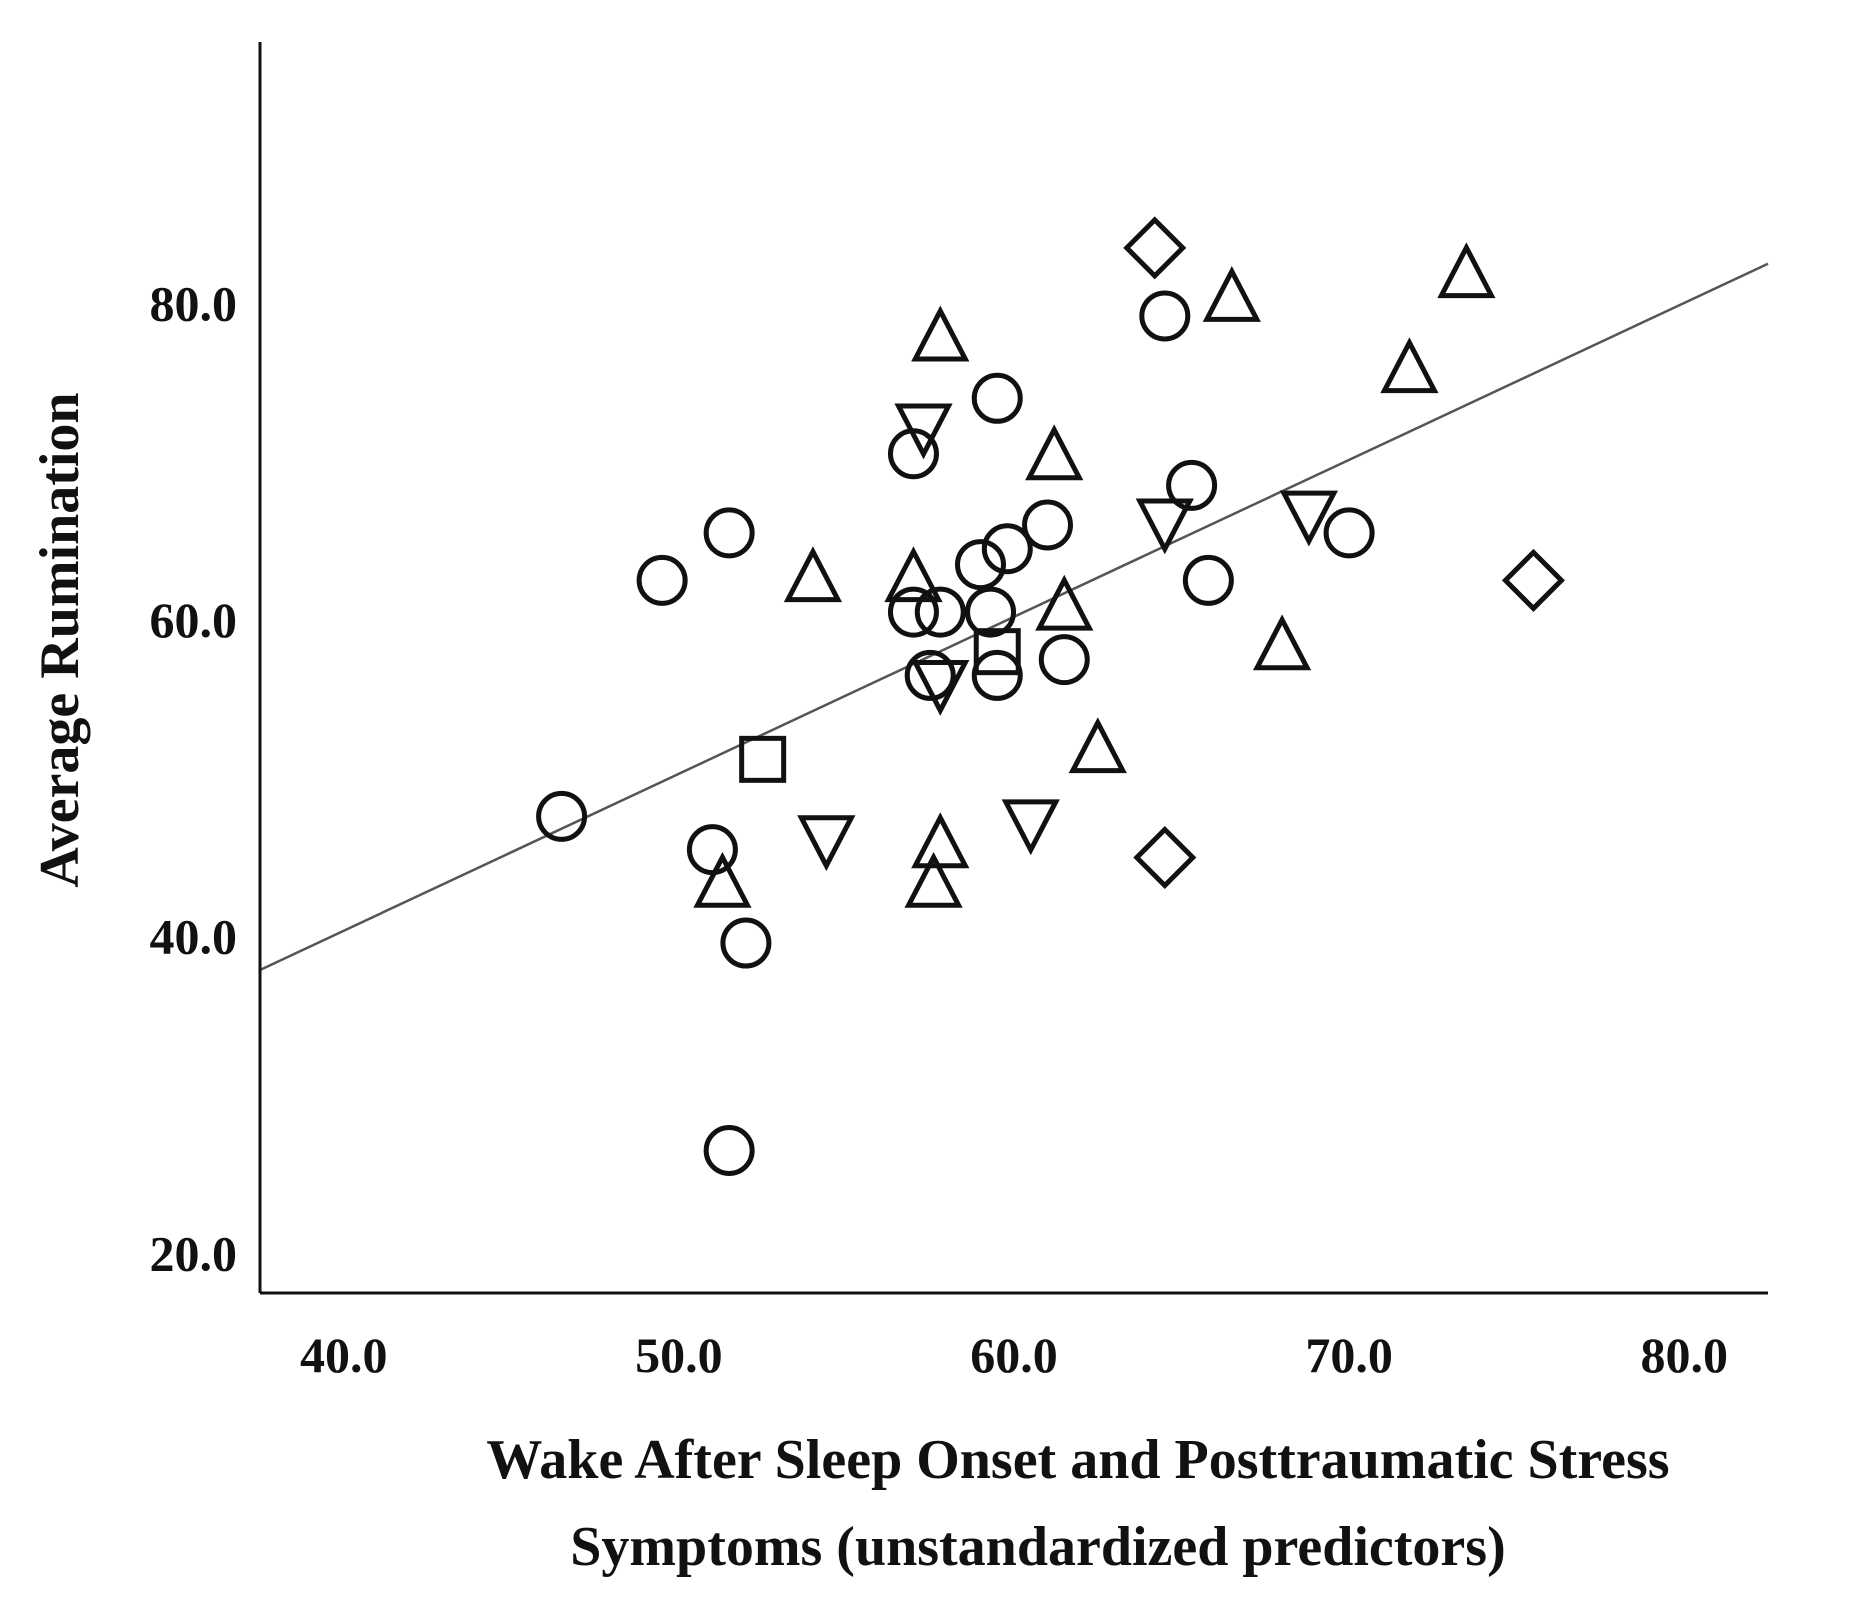  I want to click on x-axis-title-line-2: Symptoms (unstandardized predictors), so click(1037, 1547).